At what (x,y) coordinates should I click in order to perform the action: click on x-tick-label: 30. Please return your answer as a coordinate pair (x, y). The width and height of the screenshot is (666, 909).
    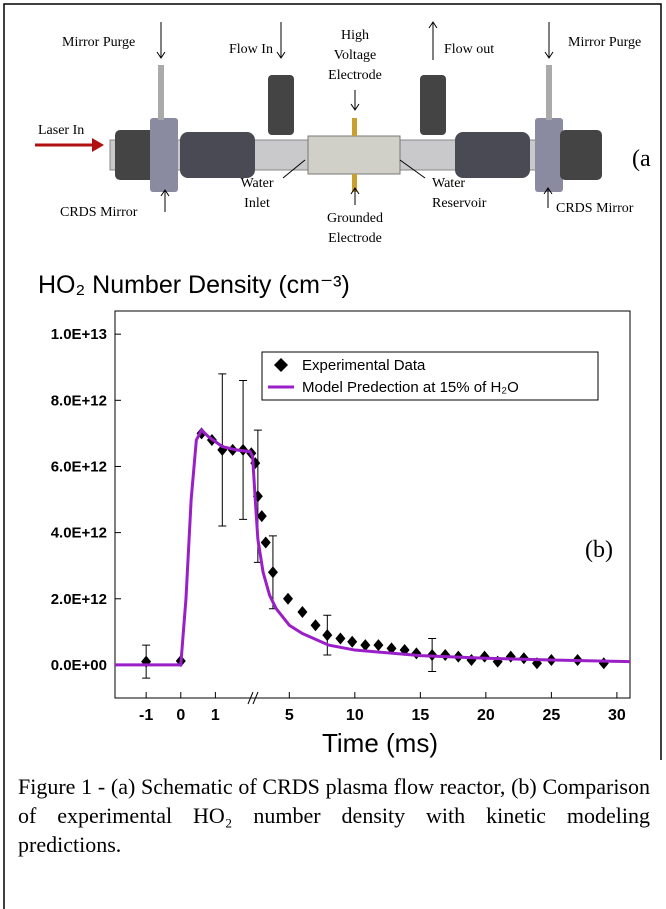
    Looking at the image, I should click on (617, 715).